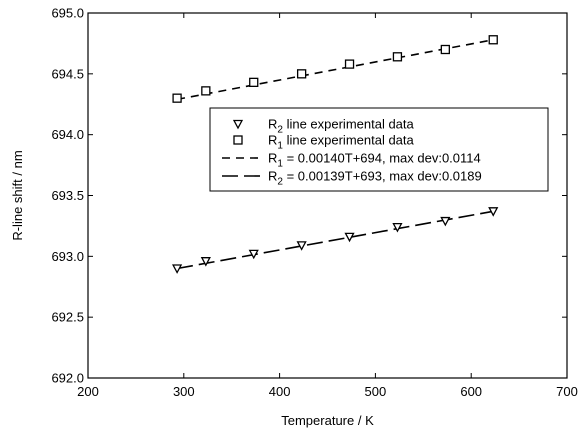 The width and height of the screenshot is (579, 436). I want to click on legend-r1-marker, so click(238, 140).